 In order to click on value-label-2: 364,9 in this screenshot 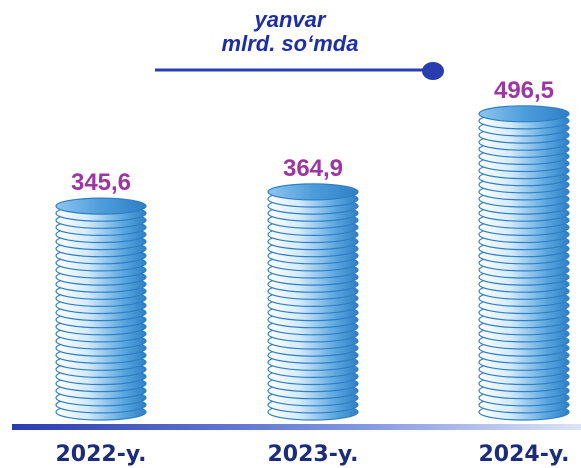, I will do `click(313, 168)`.